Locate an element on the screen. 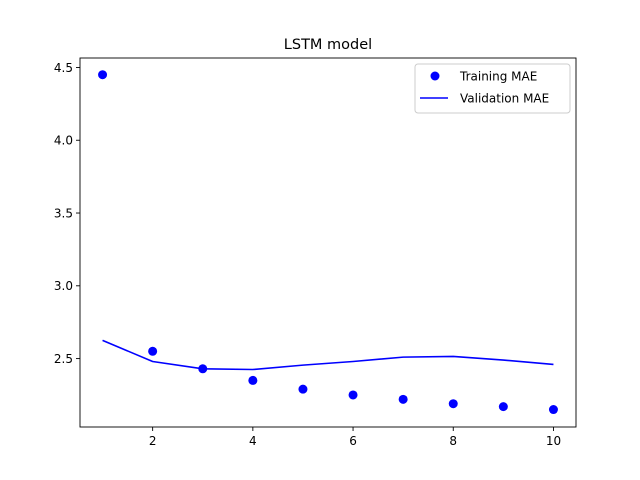 The image size is (640, 480). y-tick-label-4.0: 4.0 is located at coordinates (63, 141).